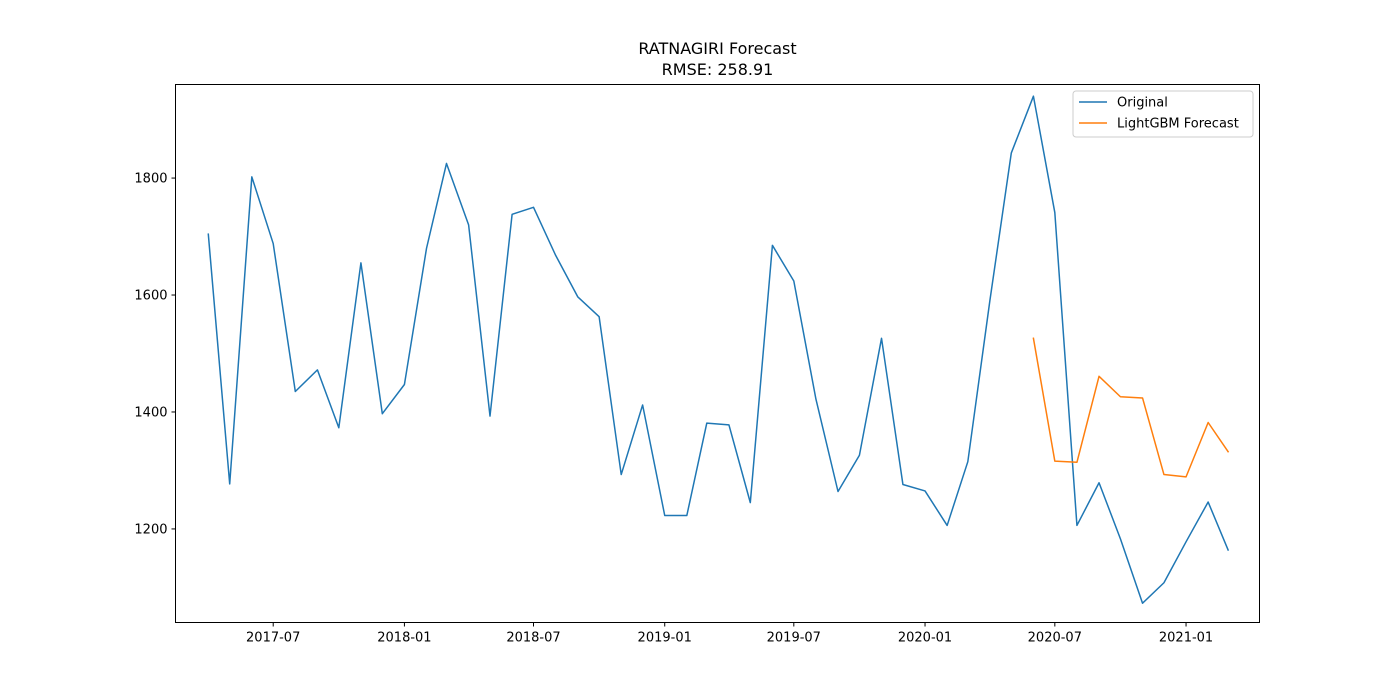 Image resolution: width=1400 pixels, height=700 pixels. What do you see at coordinates (925, 638) in the screenshot?
I see `x-tick-label: 2020-01` at bounding box center [925, 638].